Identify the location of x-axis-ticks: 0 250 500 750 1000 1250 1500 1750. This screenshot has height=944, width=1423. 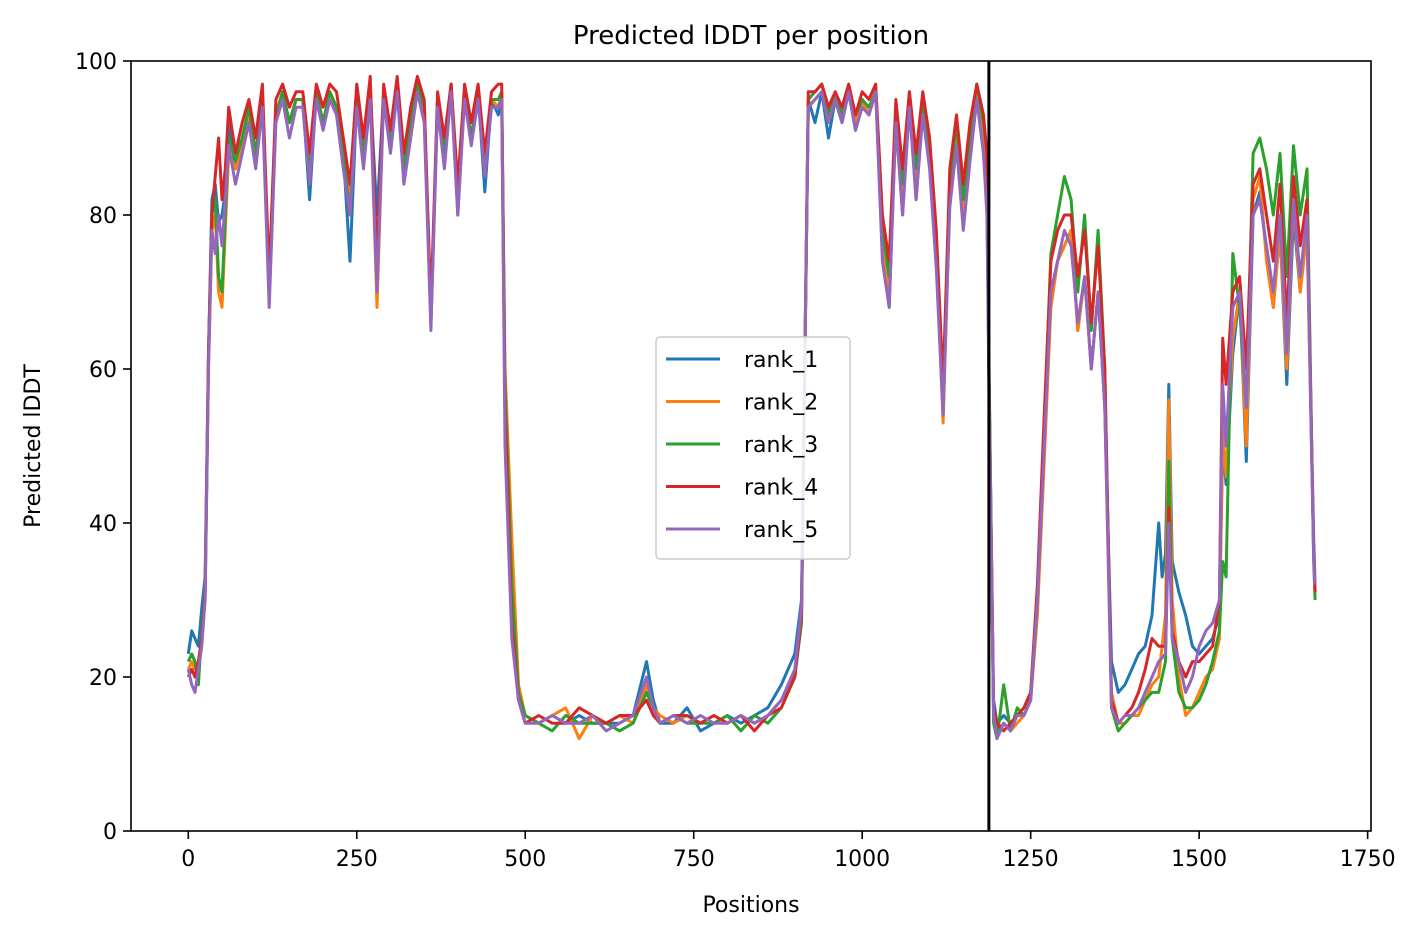
(788, 851).